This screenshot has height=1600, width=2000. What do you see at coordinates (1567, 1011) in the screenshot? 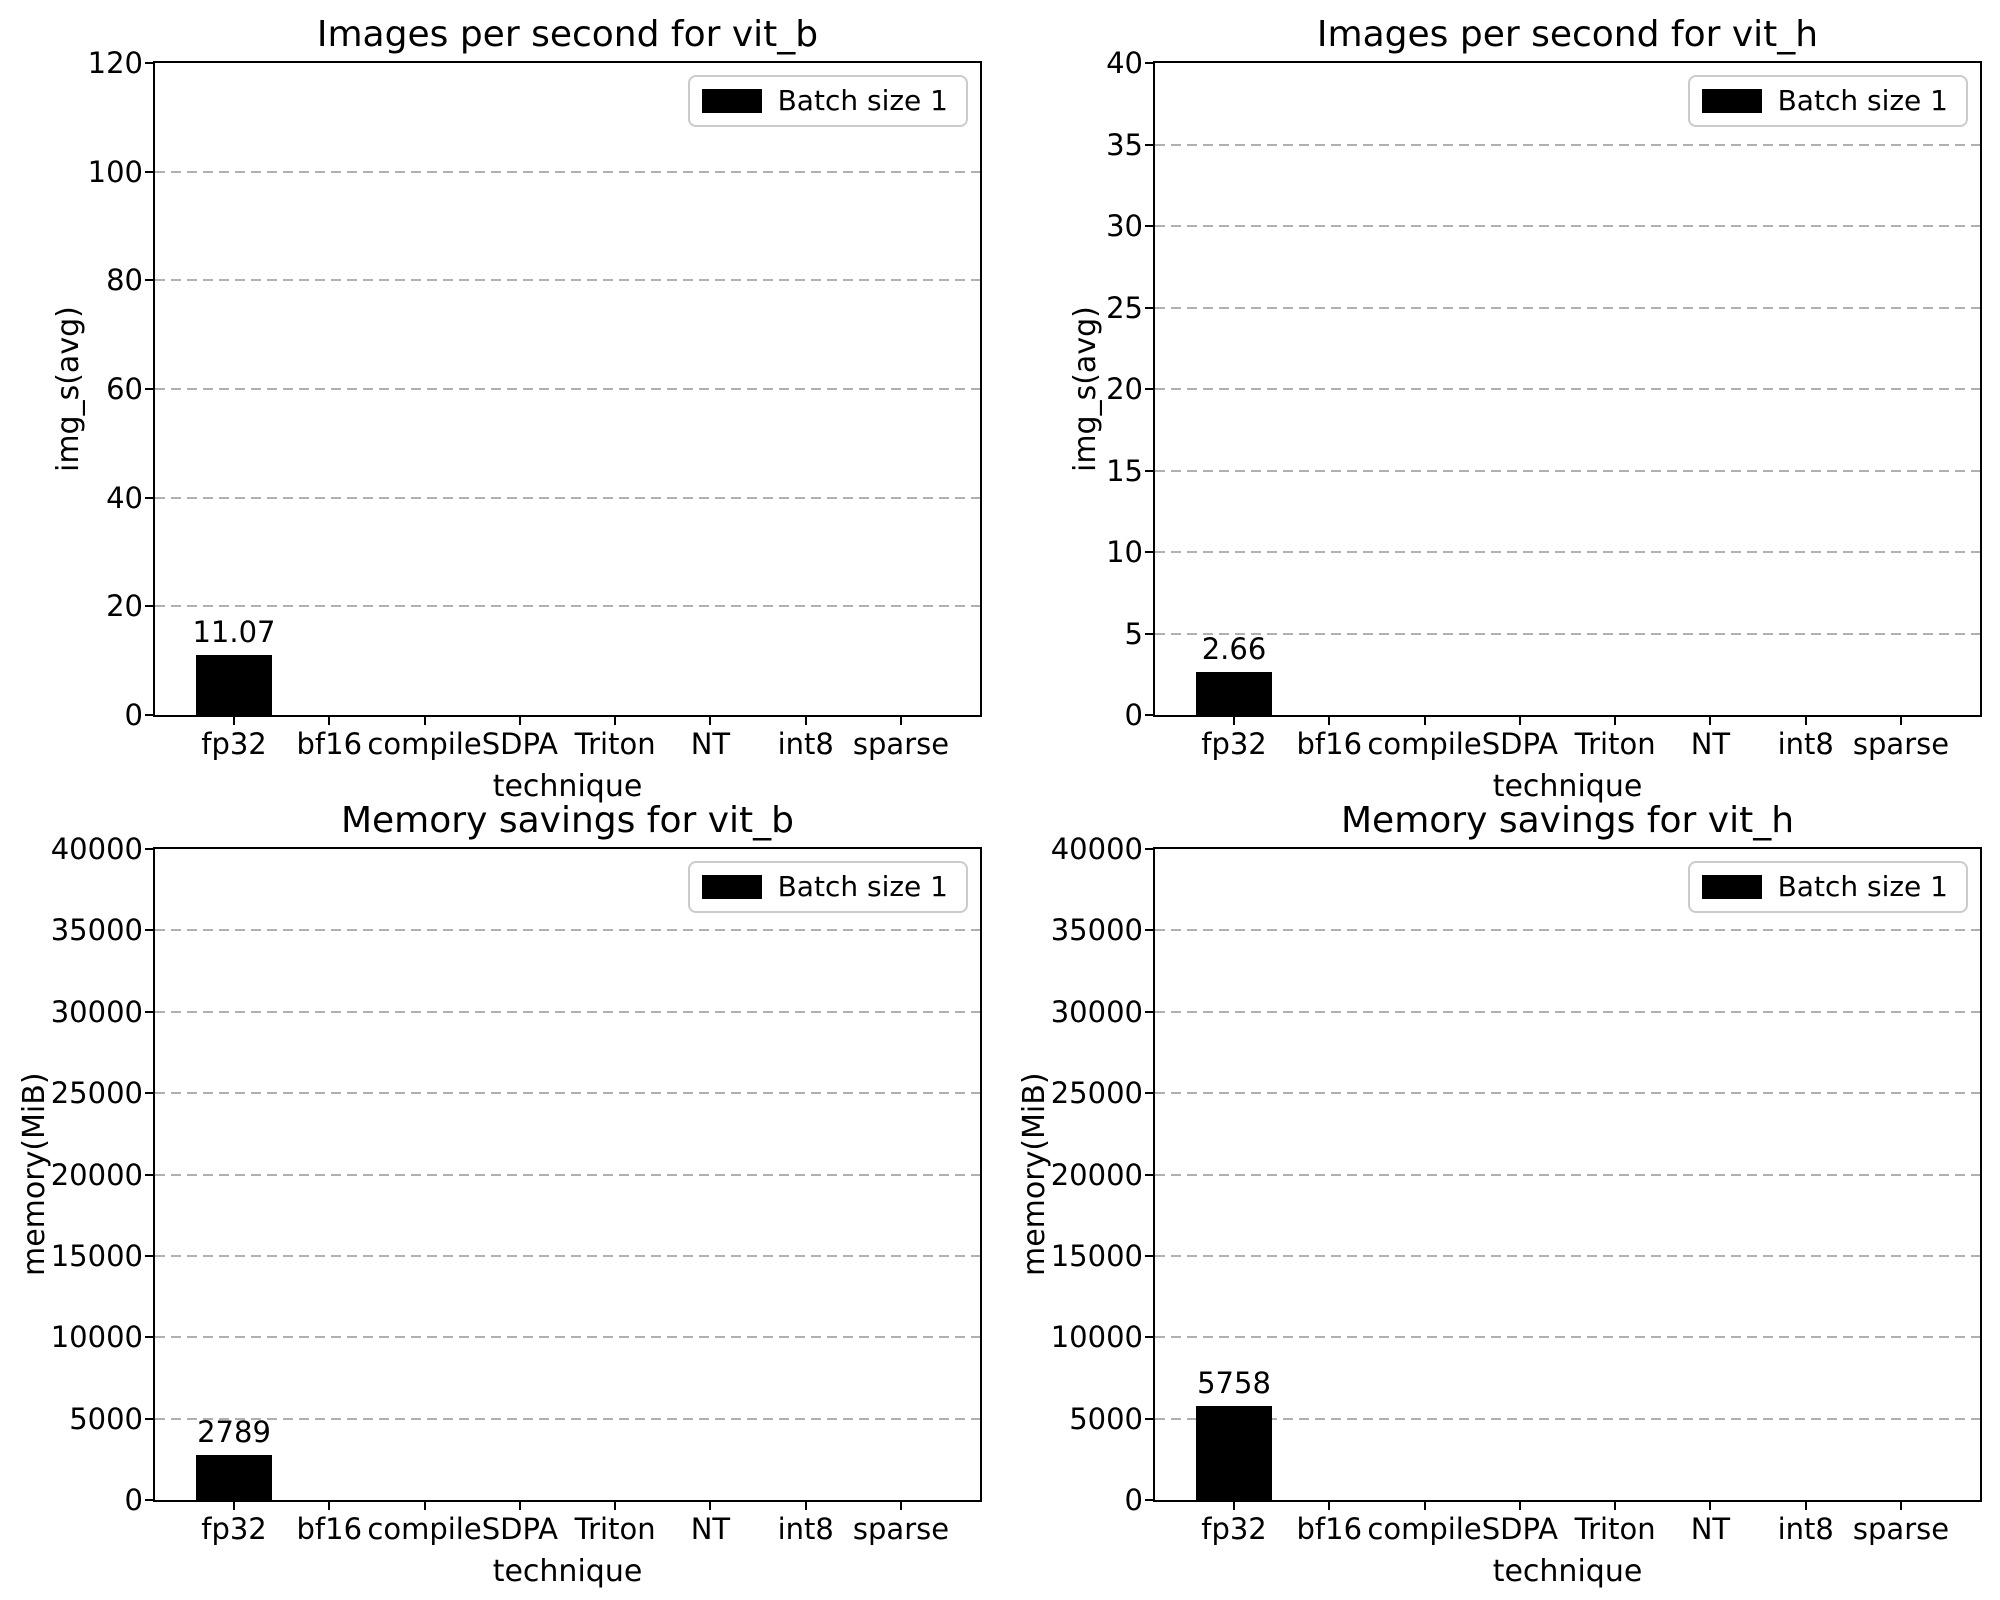
I see `gridline-y30000` at bounding box center [1567, 1011].